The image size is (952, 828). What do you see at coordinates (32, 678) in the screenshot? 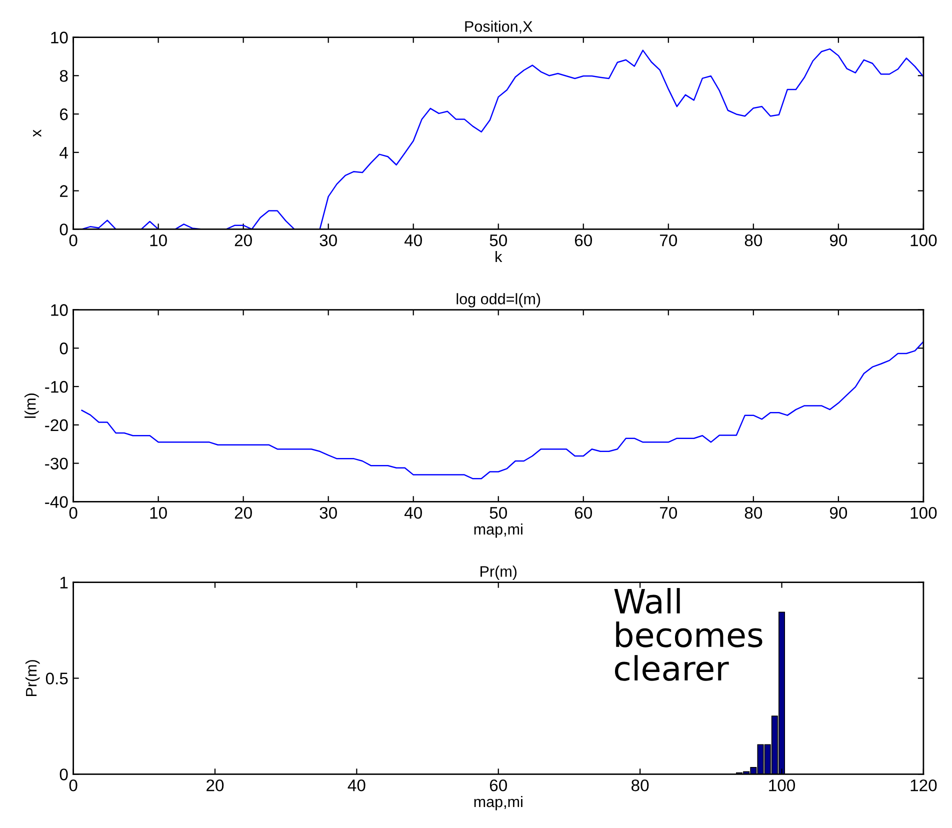
I see `y-axis-title: Pr(m)` at bounding box center [32, 678].